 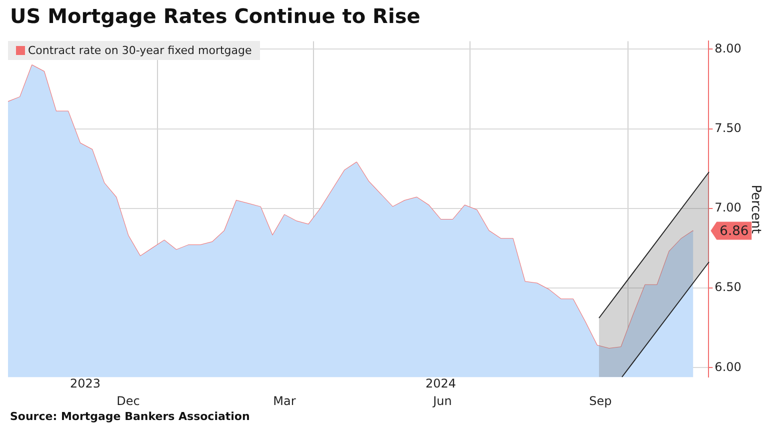 I want to click on x2-tick-label: 2024, so click(x=441, y=383).